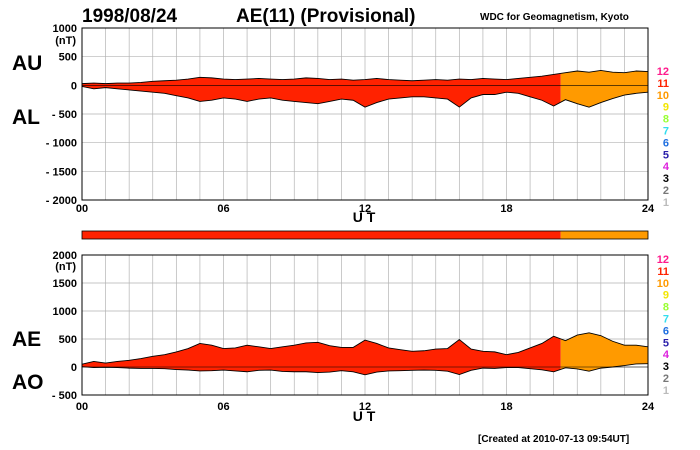 The width and height of the screenshot is (700, 450). What do you see at coordinates (553, 439) in the screenshot?
I see `created-timestamp: [Created at 2010-07-13 09:54UT]` at bounding box center [553, 439].